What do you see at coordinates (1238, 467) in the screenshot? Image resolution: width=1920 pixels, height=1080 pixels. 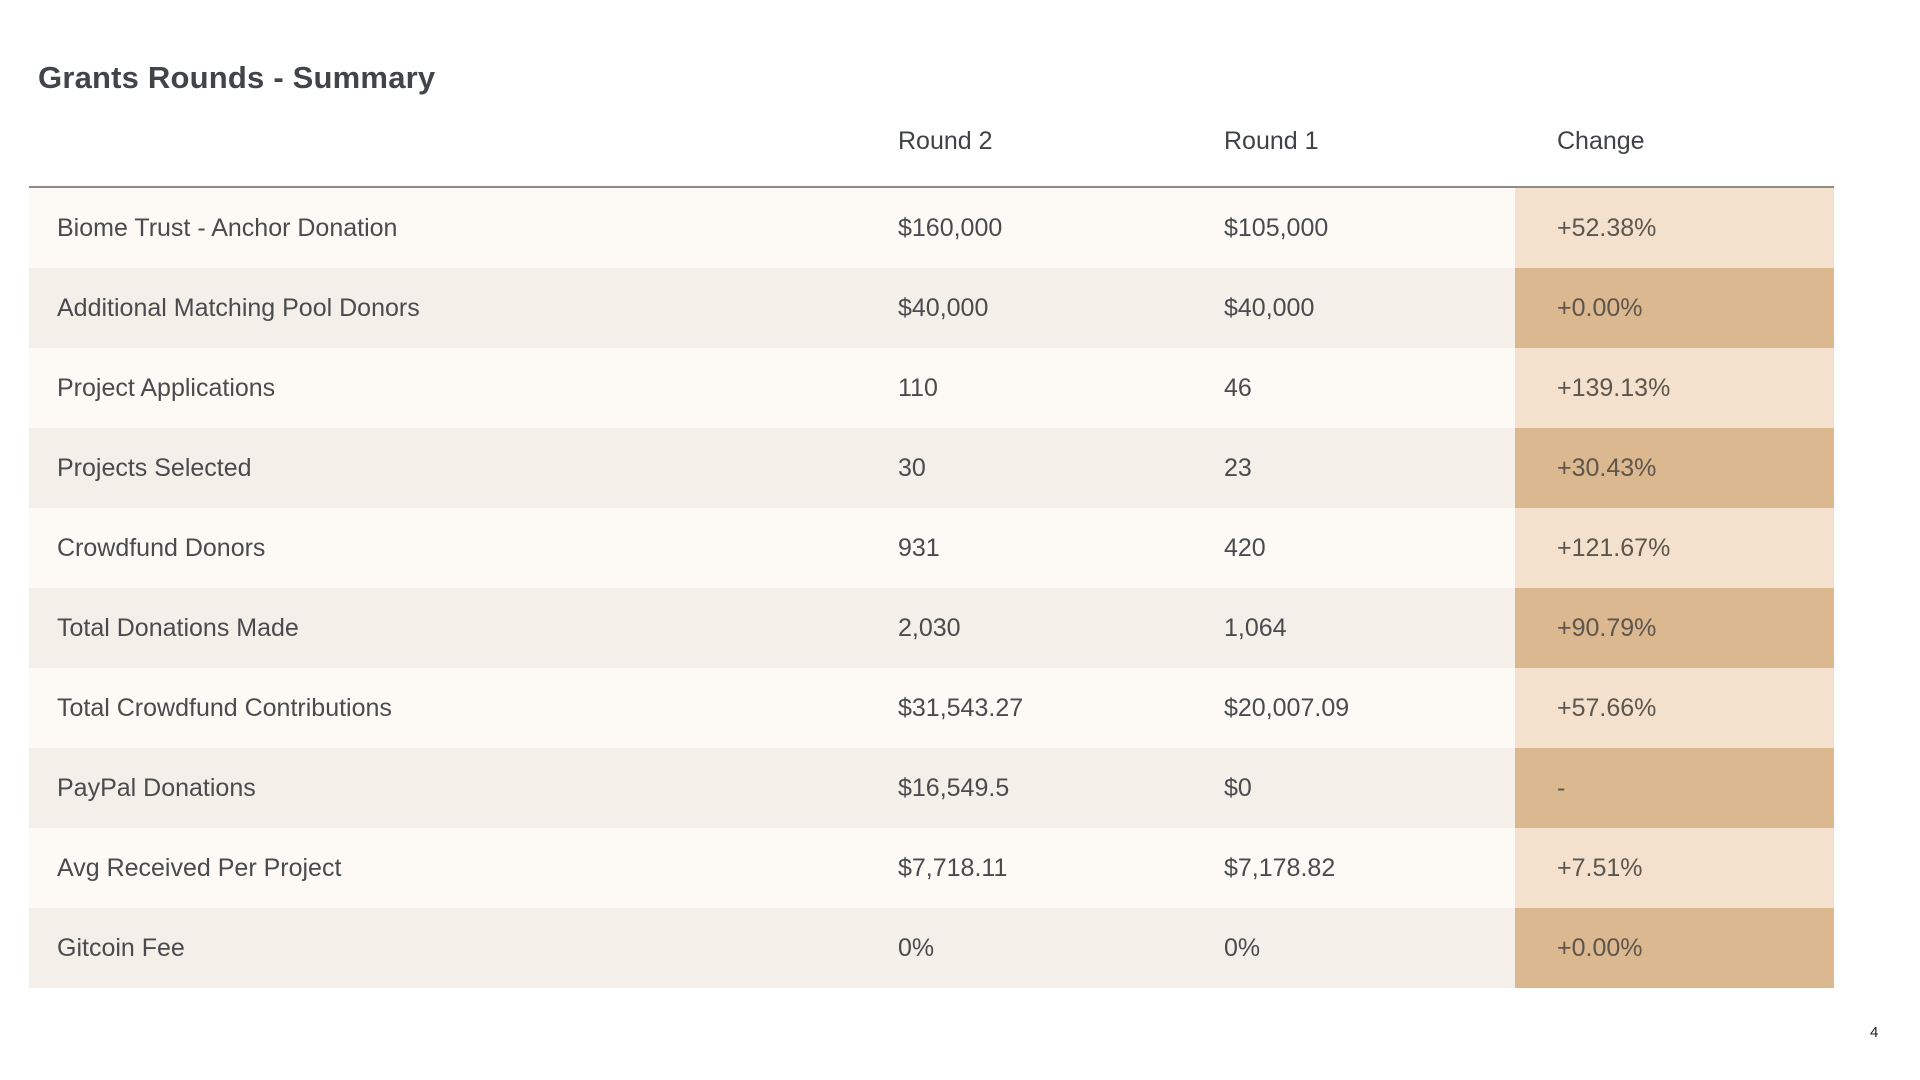 I see `round1-value: 23` at bounding box center [1238, 467].